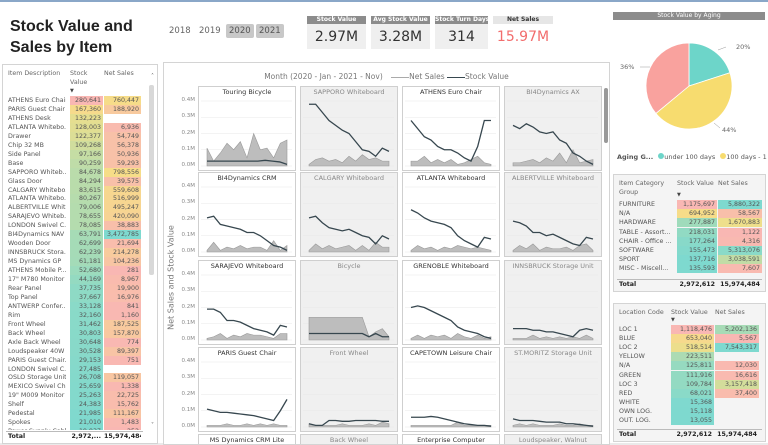 The height and width of the screenshot is (445, 768). I want to click on table-row: MISC - Miscell... 135,593 7,607, so click(689, 269).